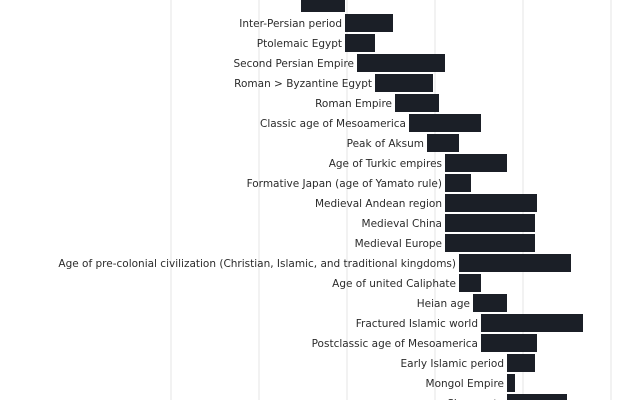 Image resolution: width=640 pixels, height=400 pixels. Describe the element at coordinates (378, 204) in the screenshot. I see `category-label: Medieval Andean region` at that location.